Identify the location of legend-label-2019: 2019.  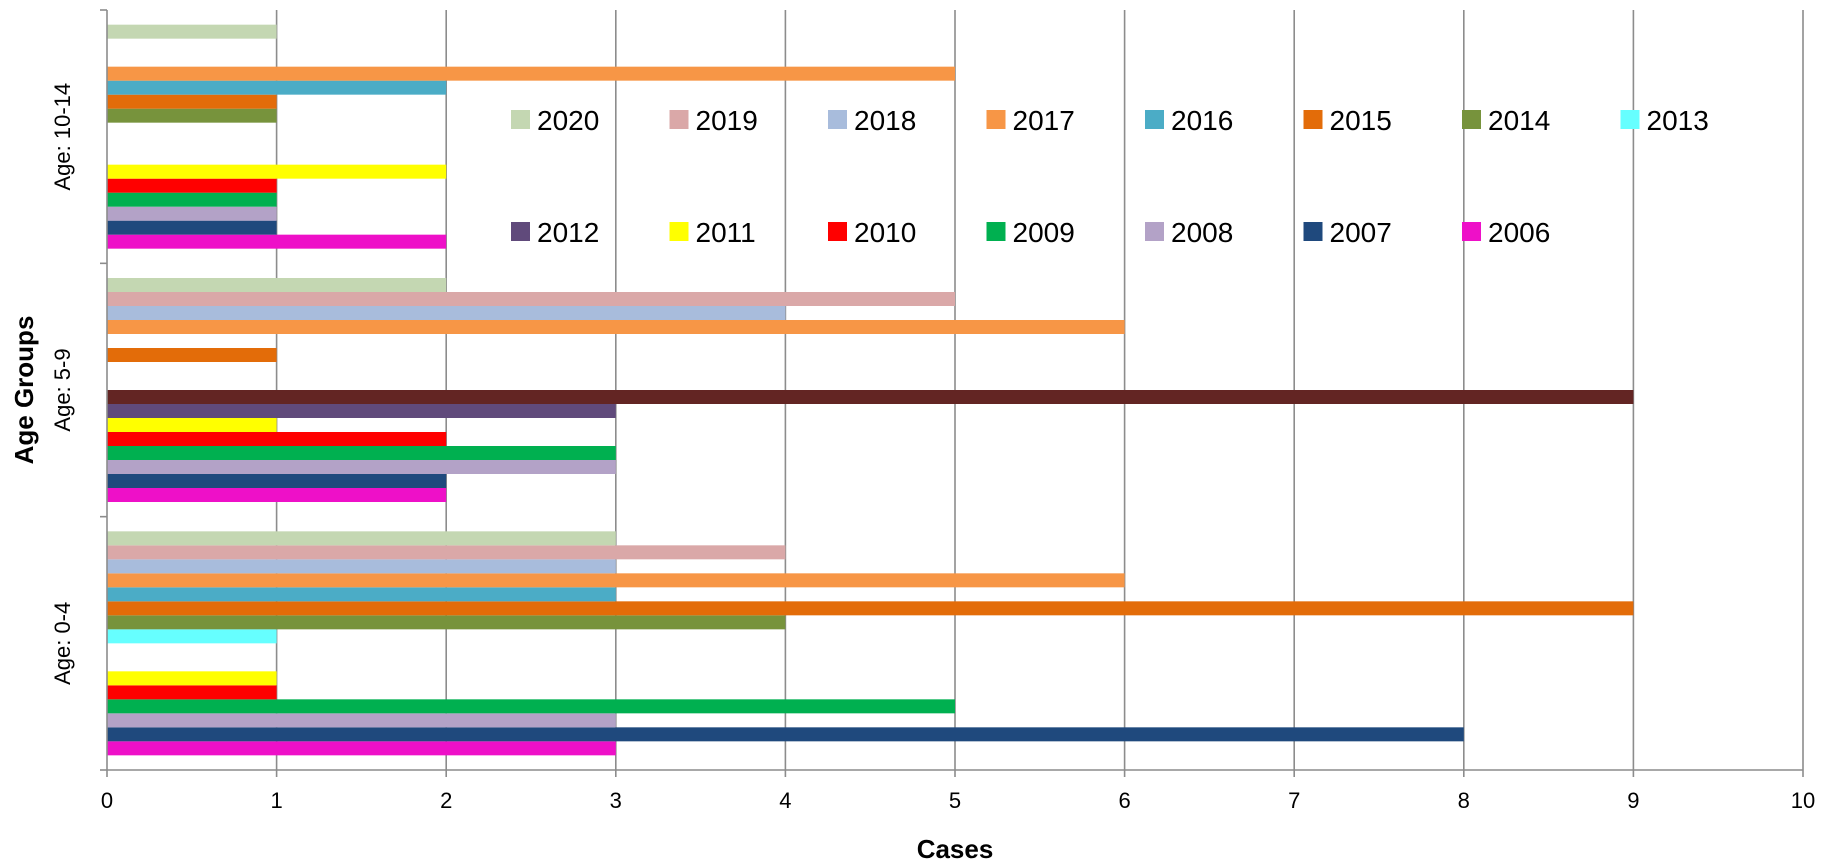
(727, 120).